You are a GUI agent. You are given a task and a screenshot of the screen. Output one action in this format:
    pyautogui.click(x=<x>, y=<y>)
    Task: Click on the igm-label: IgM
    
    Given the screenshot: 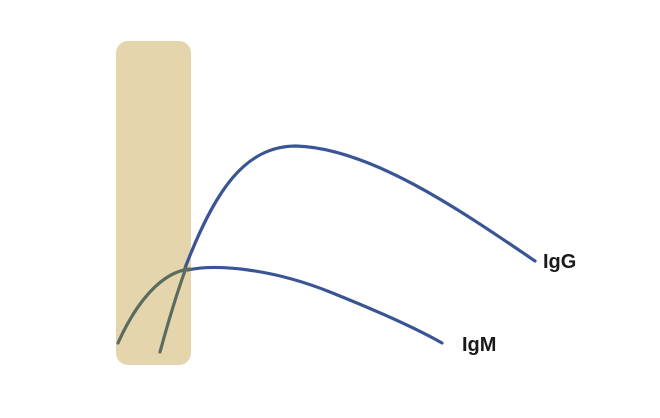 What is the action you would take?
    pyautogui.click(x=479, y=345)
    